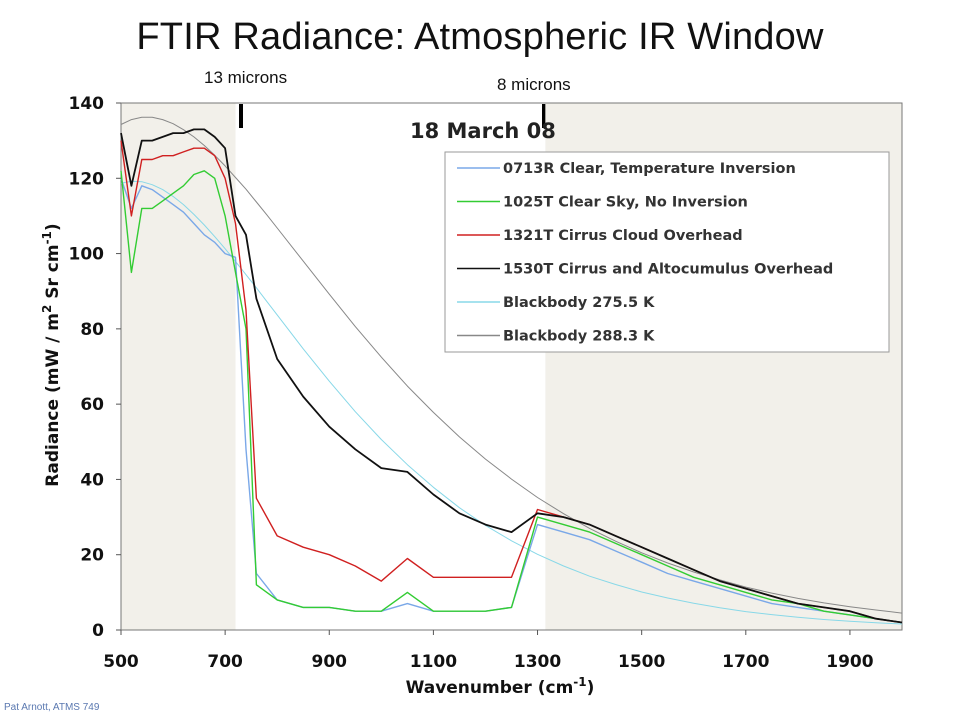 Image resolution: width=960 pixels, height=720 pixels. What do you see at coordinates (92, 556) in the screenshot?
I see `y-tick-label: 20` at bounding box center [92, 556].